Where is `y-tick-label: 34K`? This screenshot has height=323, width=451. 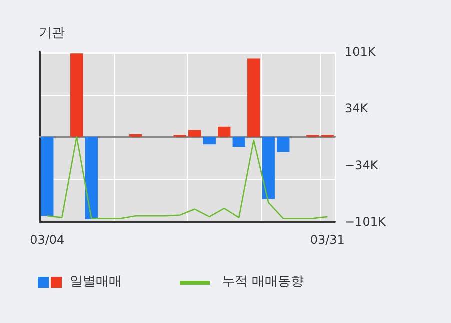 y-tick-label: 34K is located at coordinates (357, 108).